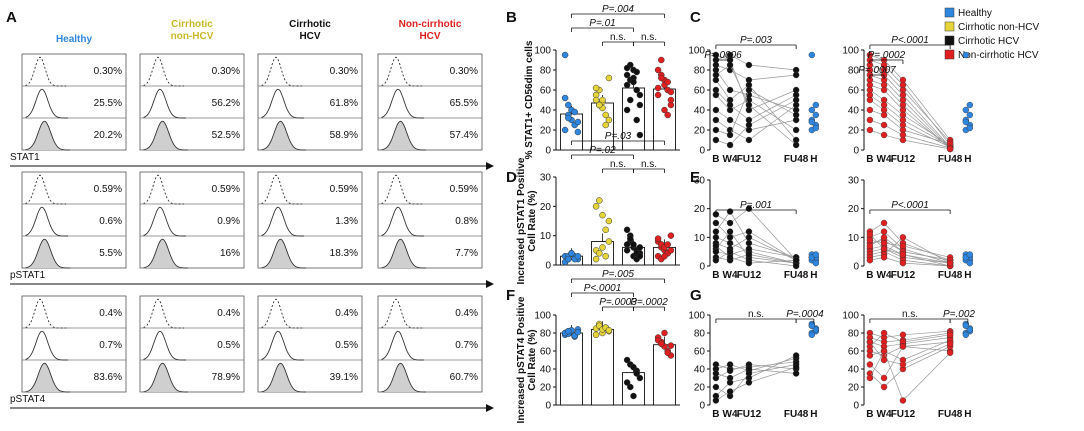  I want to click on panel-letter-D: D, so click(511, 177).